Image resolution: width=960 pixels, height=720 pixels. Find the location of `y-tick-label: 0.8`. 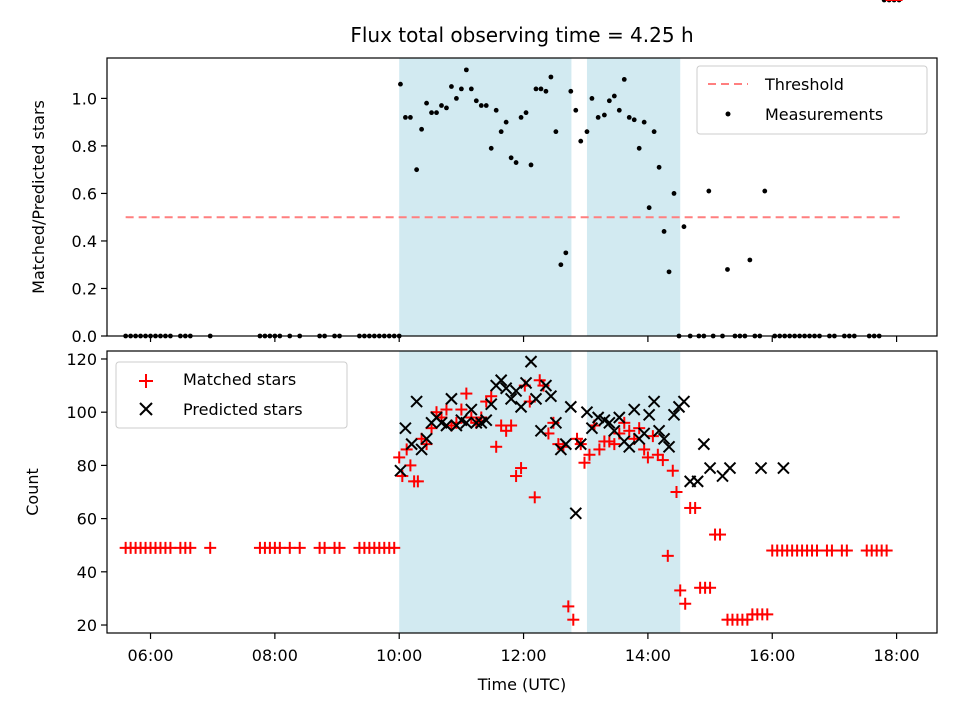

y-tick-label: 0.8 is located at coordinates (84, 146).